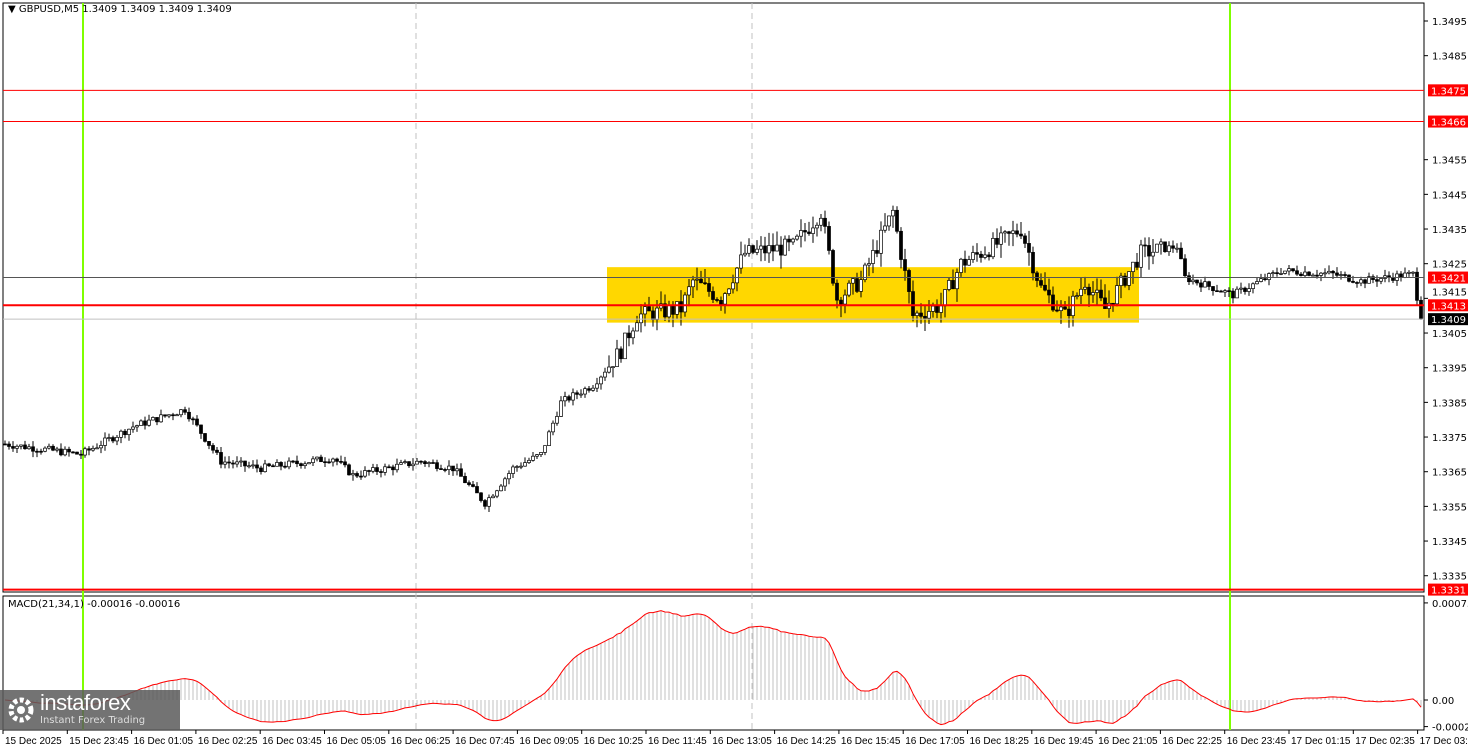 The image size is (1468, 750). Describe the element at coordinates (1448, 320) in the screenshot. I see `bid-tag-label: 1.3409` at that location.